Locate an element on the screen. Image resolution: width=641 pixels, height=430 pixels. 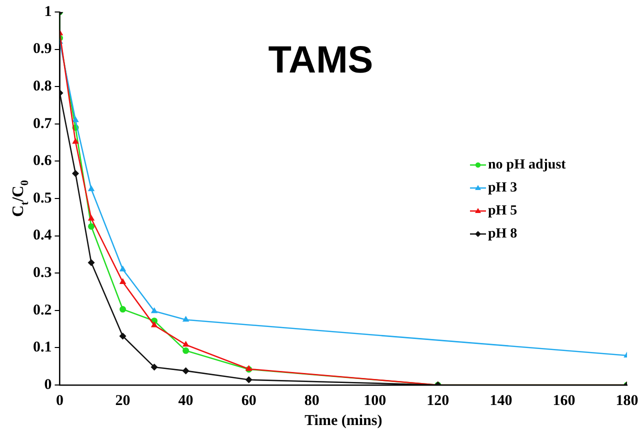
x-tick-label: 40 is located at coordinates (186, 400).